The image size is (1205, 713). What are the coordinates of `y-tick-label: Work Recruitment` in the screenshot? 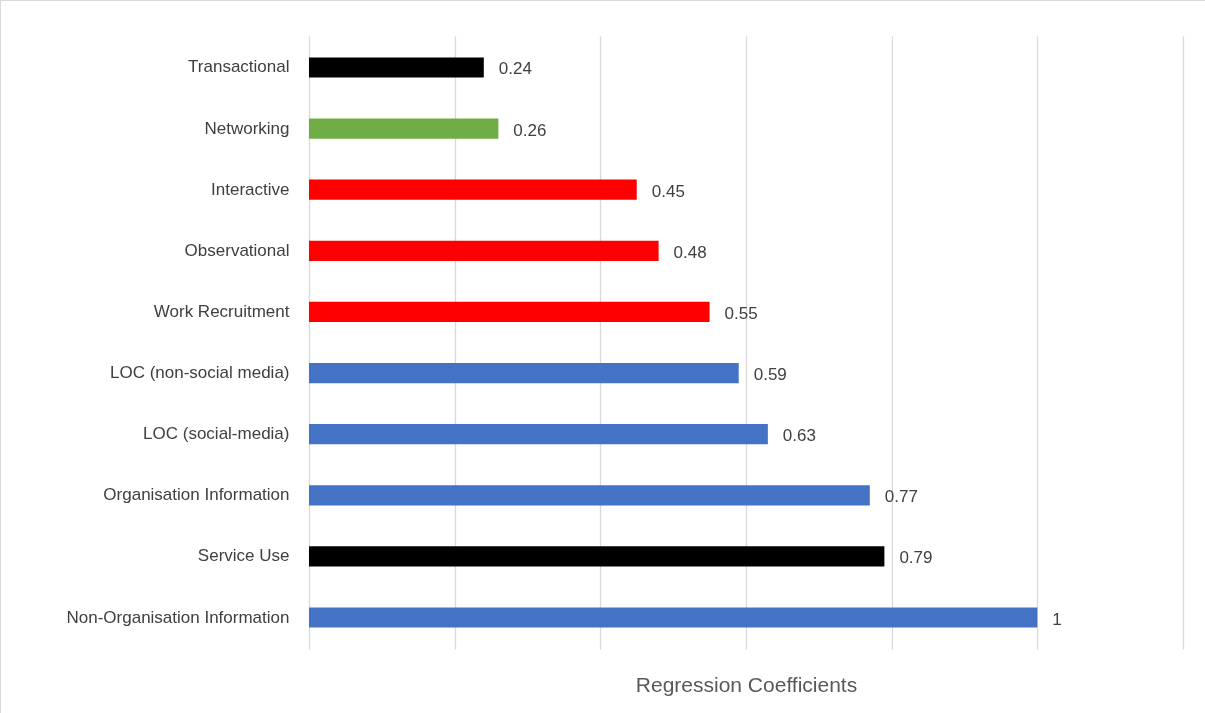 It's located at (221, 311).